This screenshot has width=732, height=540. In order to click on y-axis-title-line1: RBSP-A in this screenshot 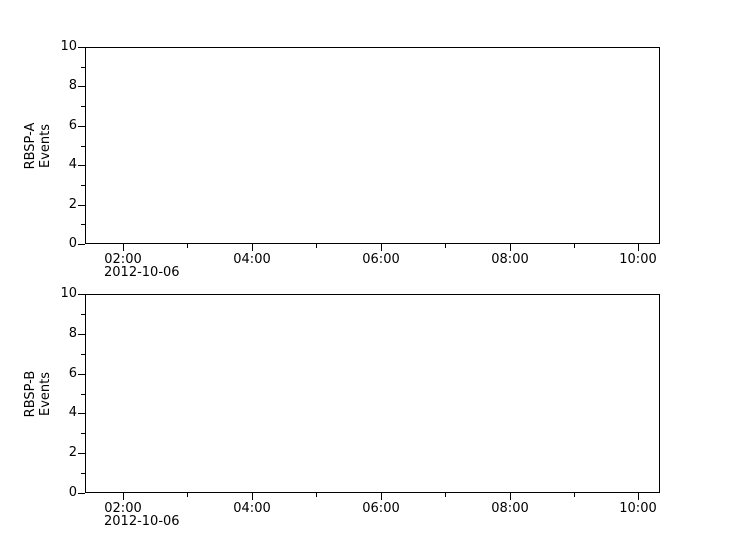, I will do `click(30, 146)`.